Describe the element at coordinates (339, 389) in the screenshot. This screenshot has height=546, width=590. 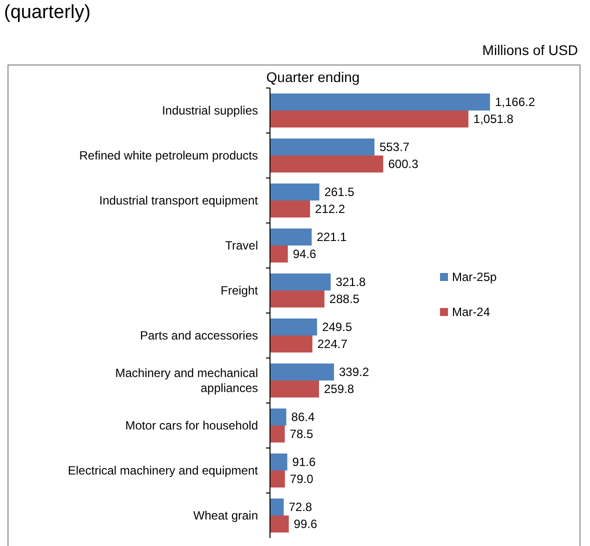
I see `data-label: 259.8` at that location.